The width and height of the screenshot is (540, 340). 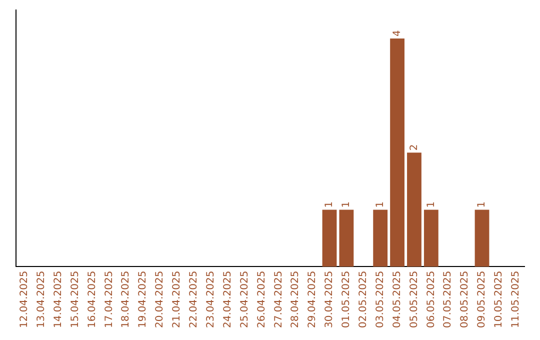 What do you see at coordinates (228, 299) in the screenshot?
I see `x-tick-label: 24.04.2025` at bounding box center [228, 299].